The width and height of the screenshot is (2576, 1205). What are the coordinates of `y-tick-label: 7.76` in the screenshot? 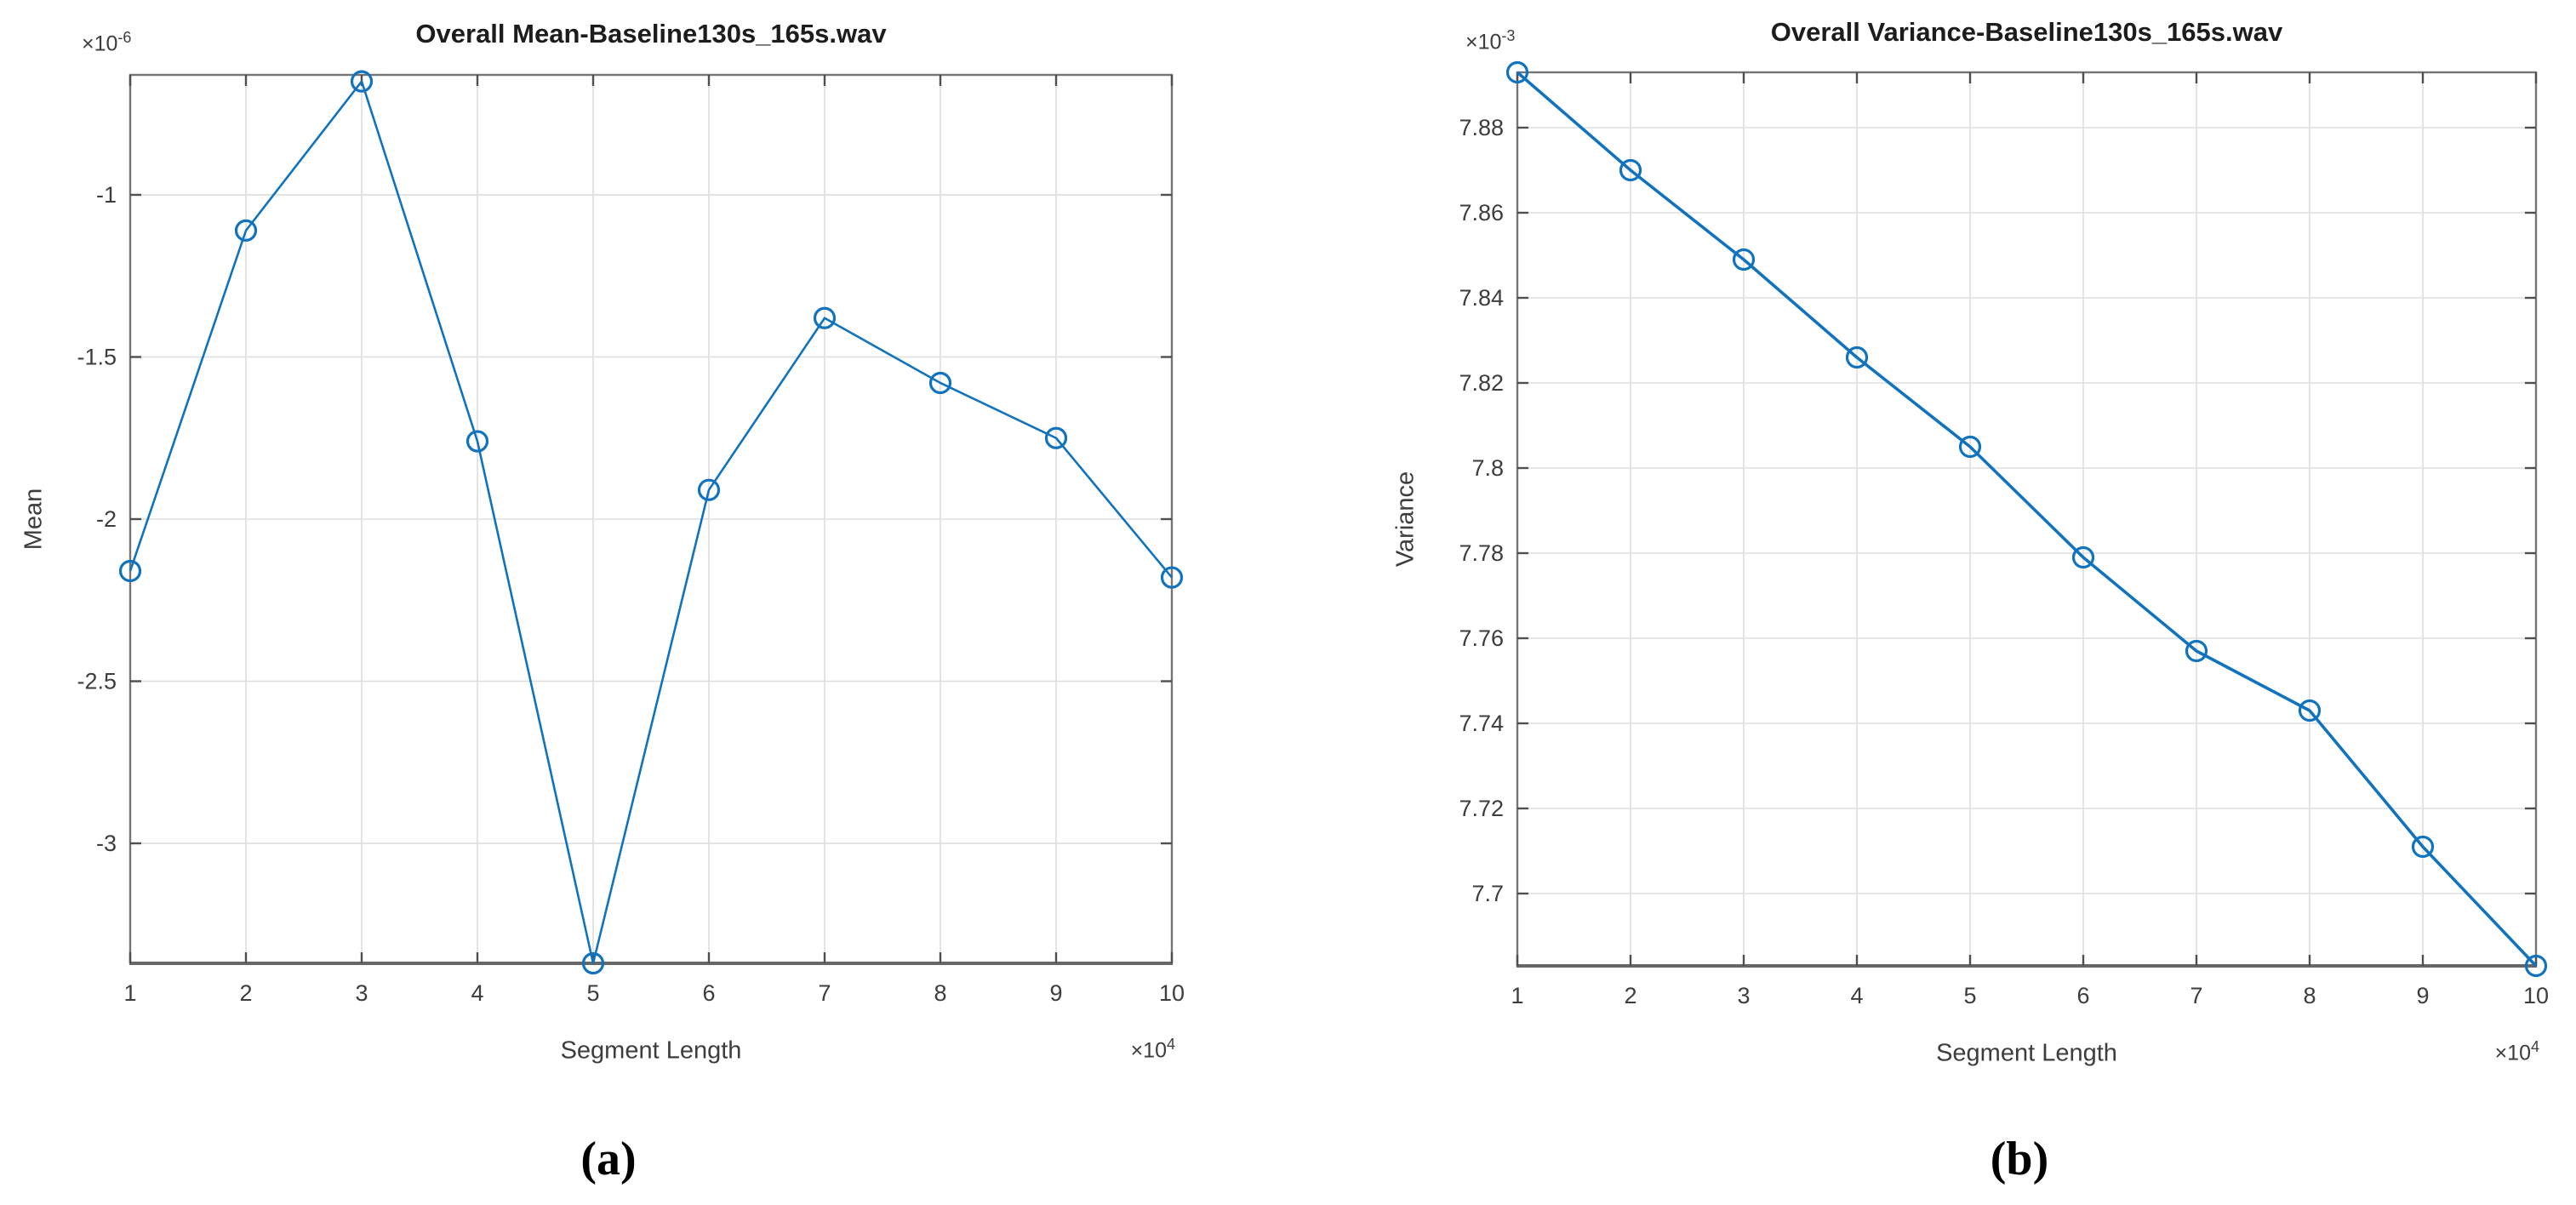 It's located at (1481, 638).